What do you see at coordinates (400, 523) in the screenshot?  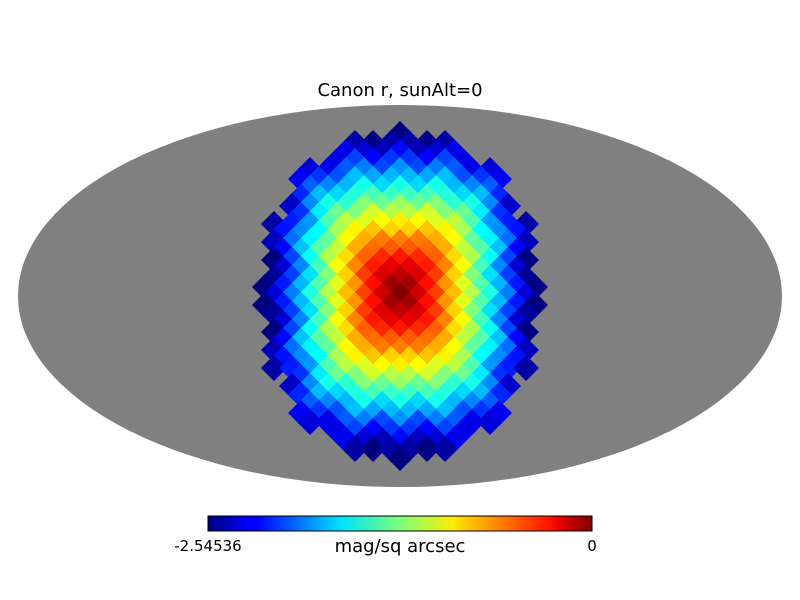 I see `colorbar` at bounding box center [400, 523].